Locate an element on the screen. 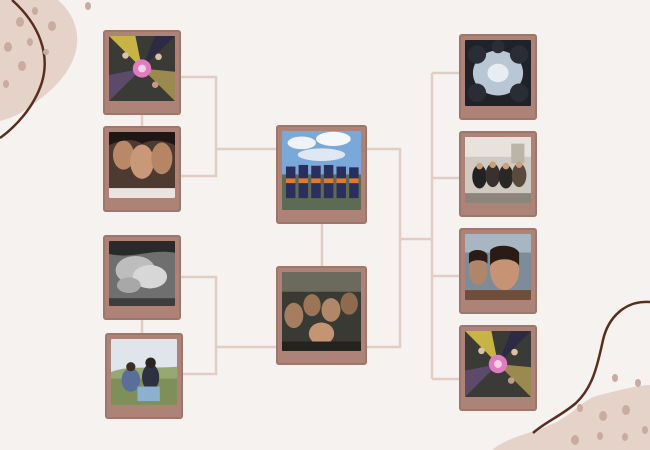 This screenshot has height=450, width=650. photo-group-selfie-dark is located at coordinates (321, 311).